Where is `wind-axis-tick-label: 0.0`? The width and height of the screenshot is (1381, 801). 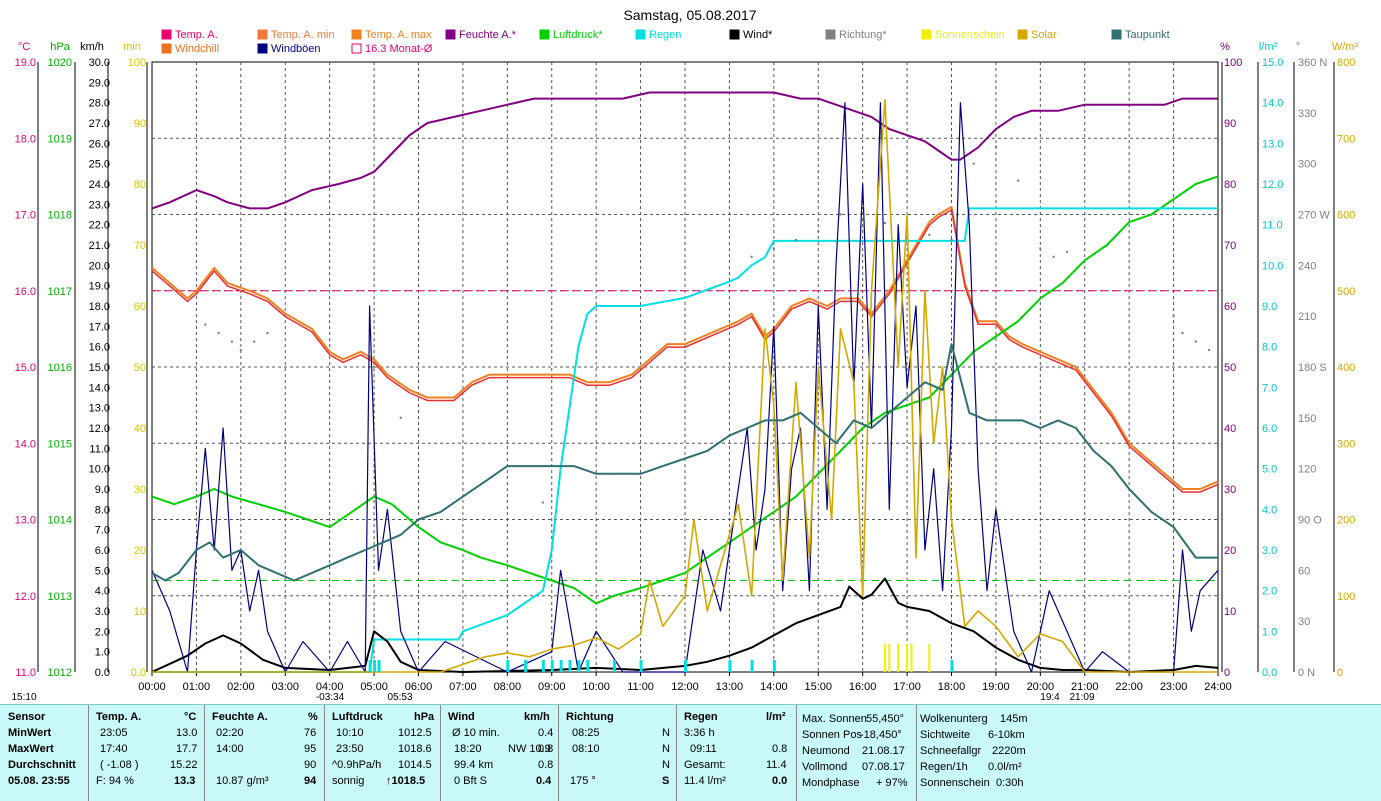
wind-axis-tick-label: 0.0 is located at coordinates (102, 673).